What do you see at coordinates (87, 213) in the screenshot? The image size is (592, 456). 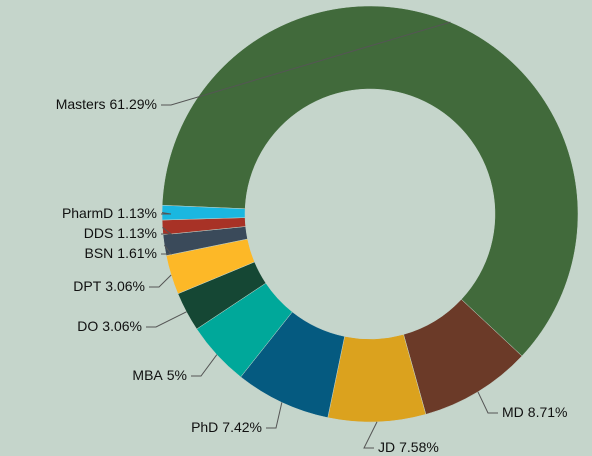 I see `category-name: PharmD` at bounding box center [87, 213].